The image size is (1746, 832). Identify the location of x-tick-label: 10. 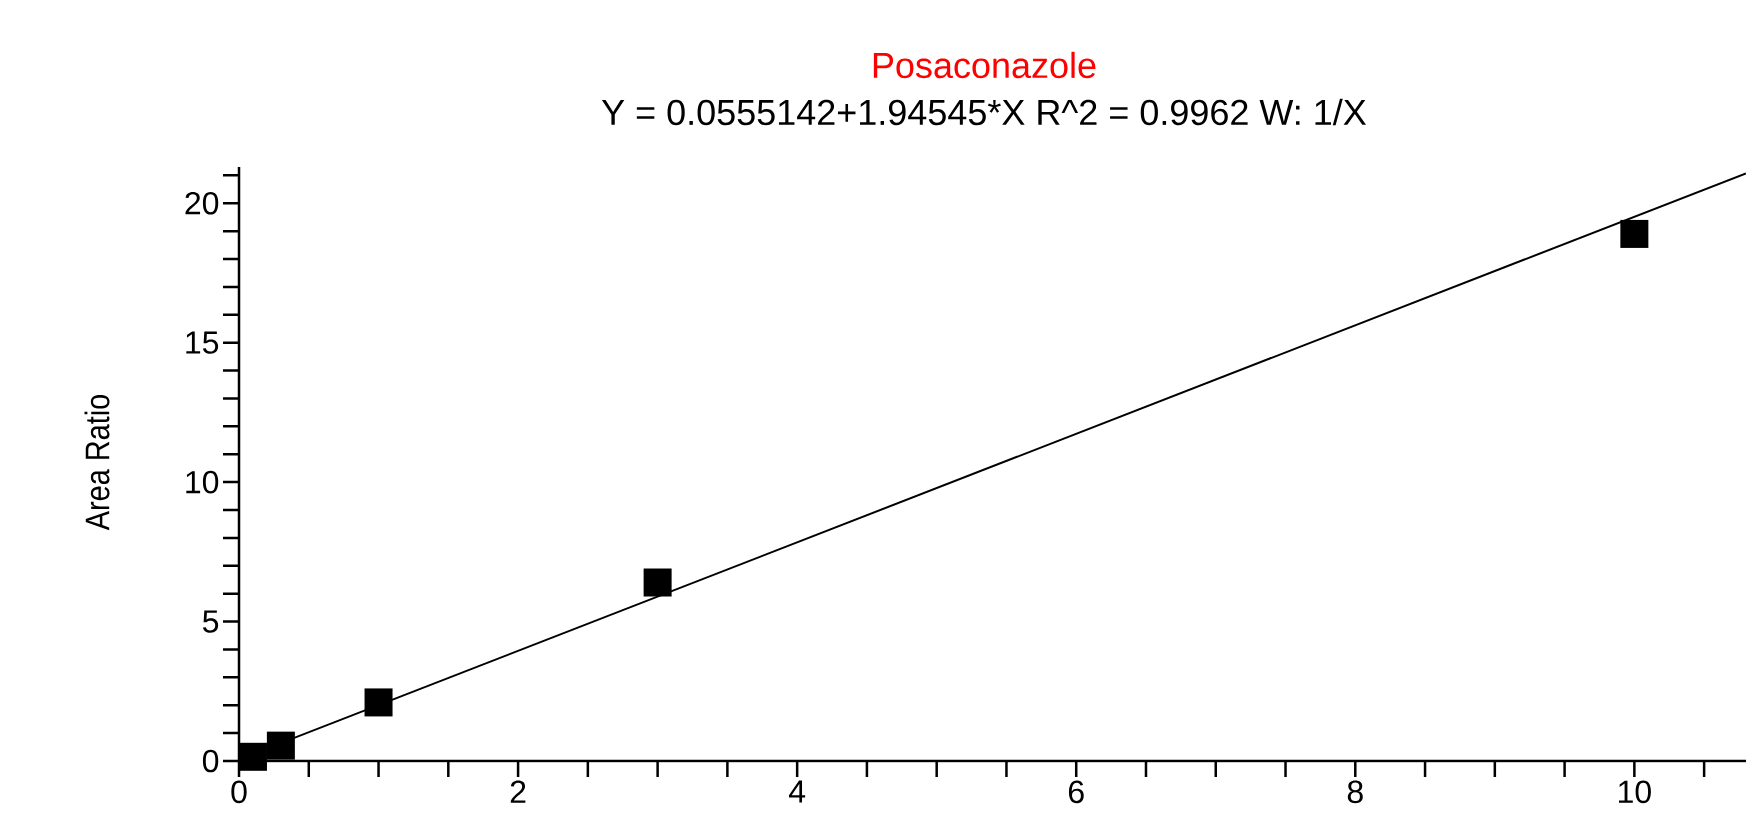
(1635, 792).